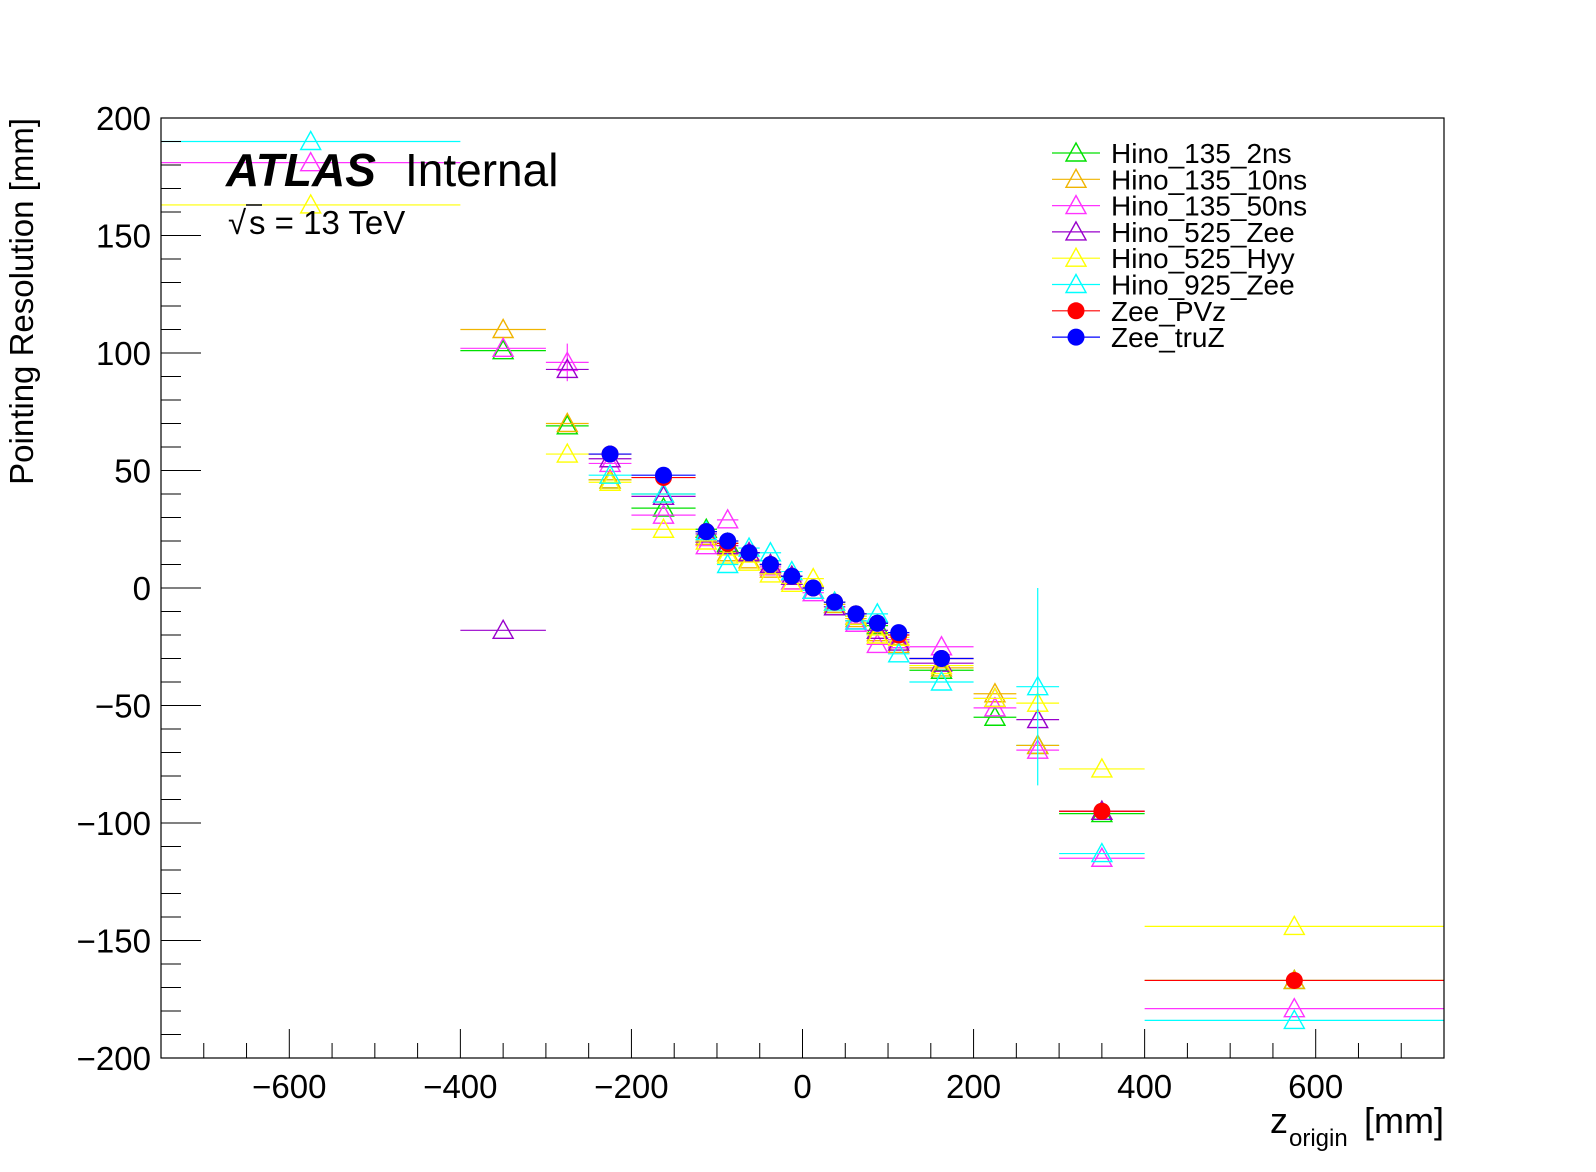 This screenshot has width=1596, height=1172. Describe the element at coordinates (973, 1086) in the screenshot. I see `x-tick-label: 200` at that location.